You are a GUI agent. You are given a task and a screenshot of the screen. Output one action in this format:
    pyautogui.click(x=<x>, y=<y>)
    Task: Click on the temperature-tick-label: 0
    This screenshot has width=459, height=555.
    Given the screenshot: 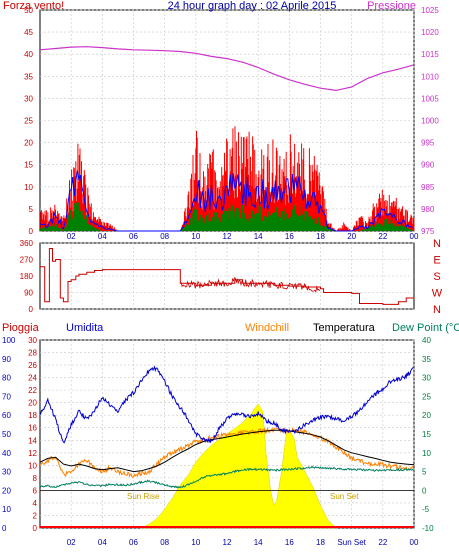 What is the action you would take?
    pyautogui.click(x=424, y=490)
    